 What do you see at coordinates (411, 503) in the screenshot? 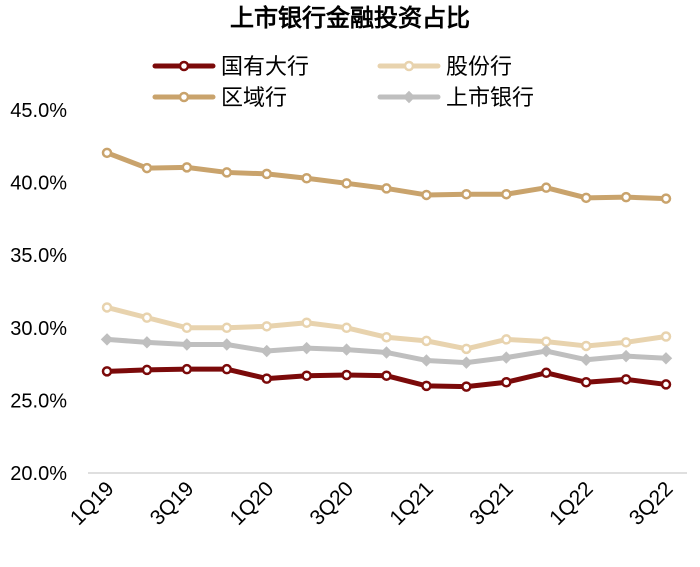
I see `x-tick-label: 1Q21` at bounding box center [411, 503].